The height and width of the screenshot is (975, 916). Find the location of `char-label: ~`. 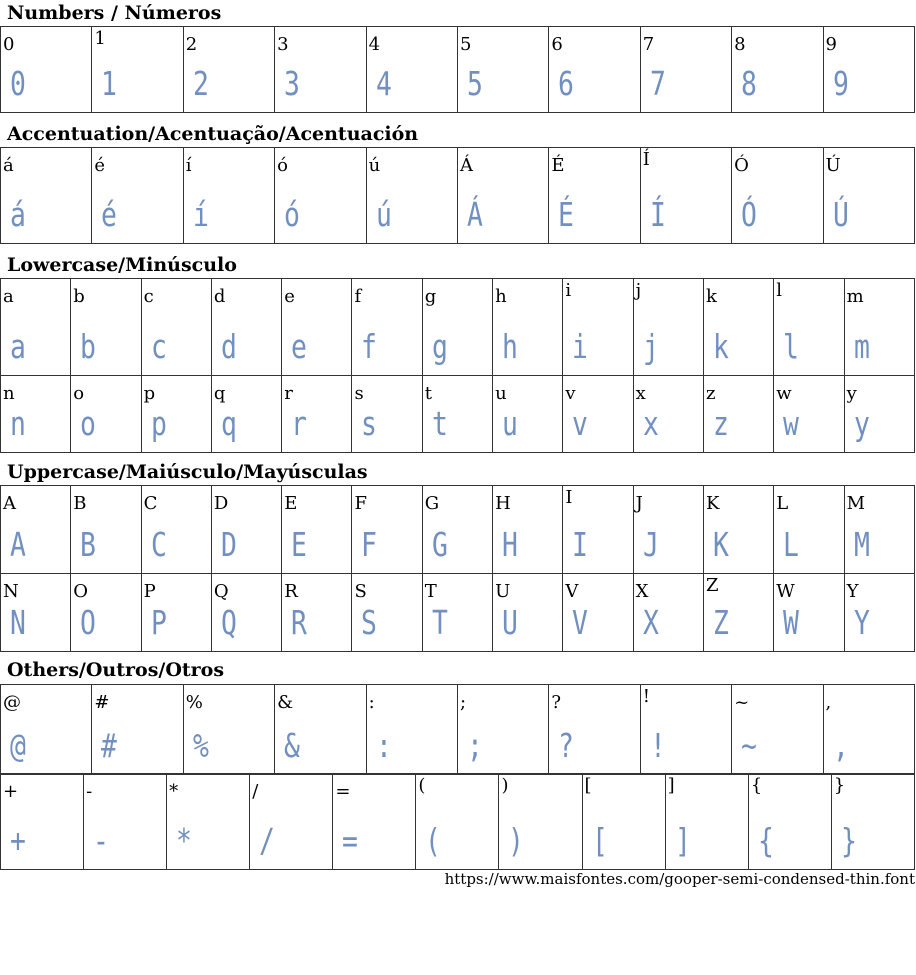

char-label: ~ is located at coordinates (742, 702).